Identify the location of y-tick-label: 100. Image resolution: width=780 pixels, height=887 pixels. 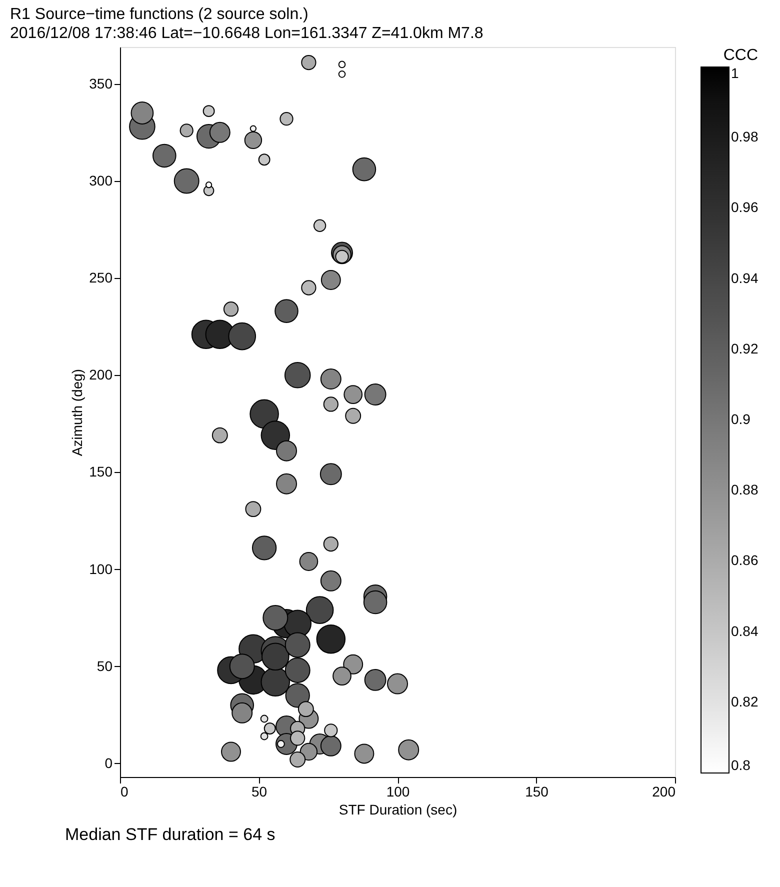
(101, 568).